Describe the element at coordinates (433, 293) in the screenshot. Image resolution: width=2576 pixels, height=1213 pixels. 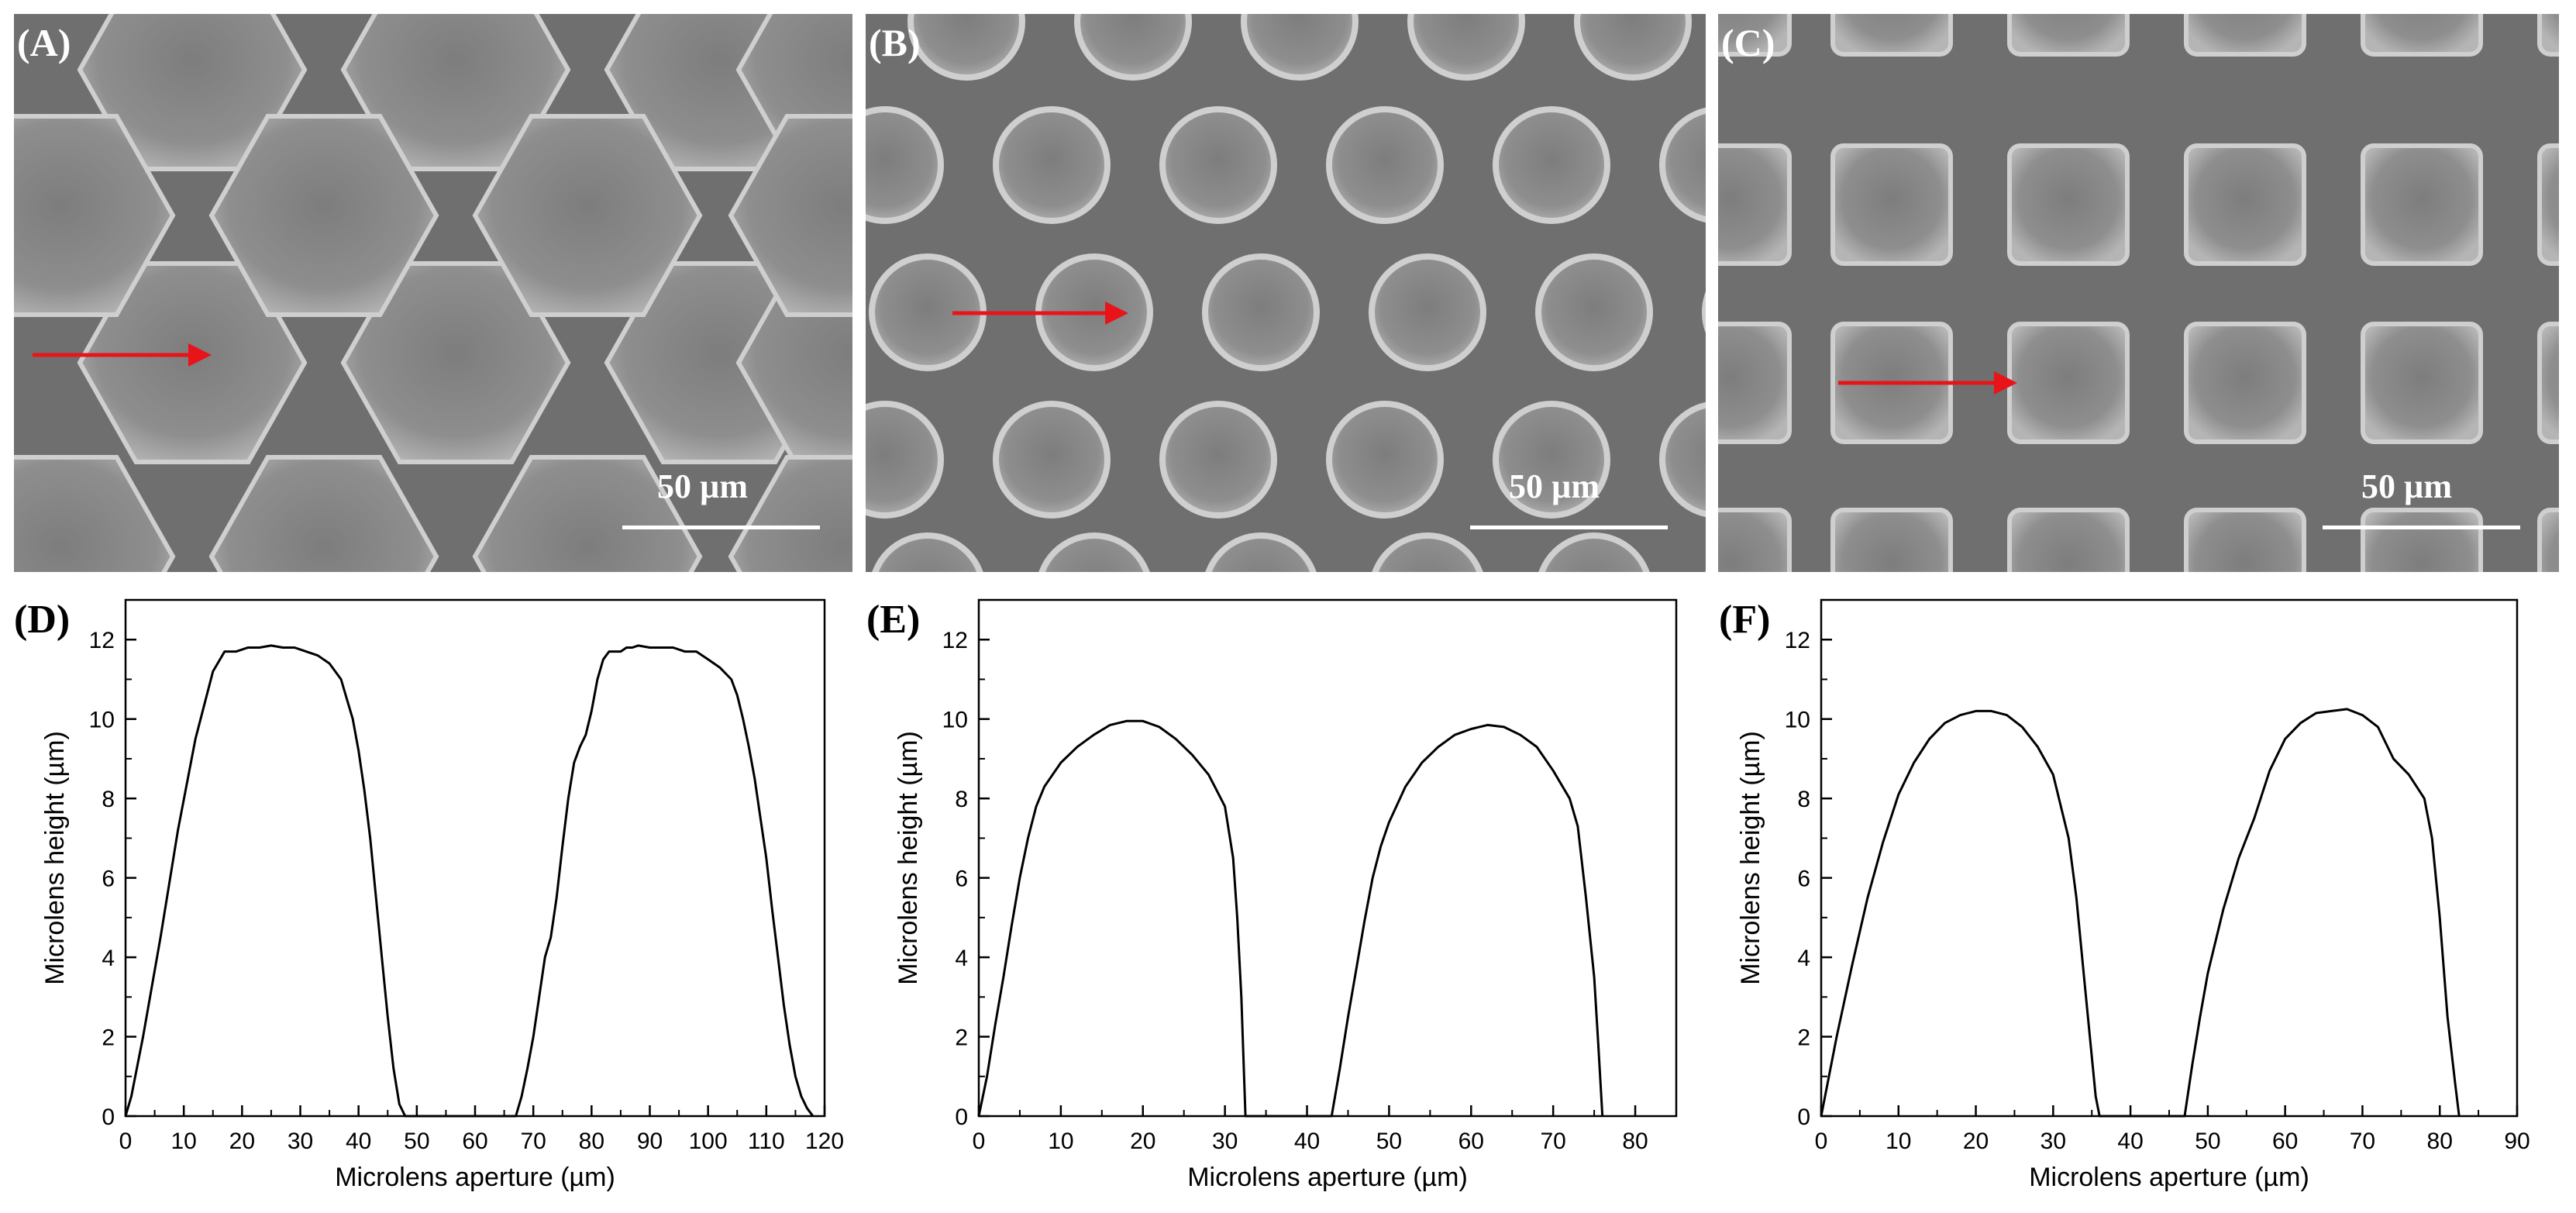
I see `sem-image-hexagon` at that location.